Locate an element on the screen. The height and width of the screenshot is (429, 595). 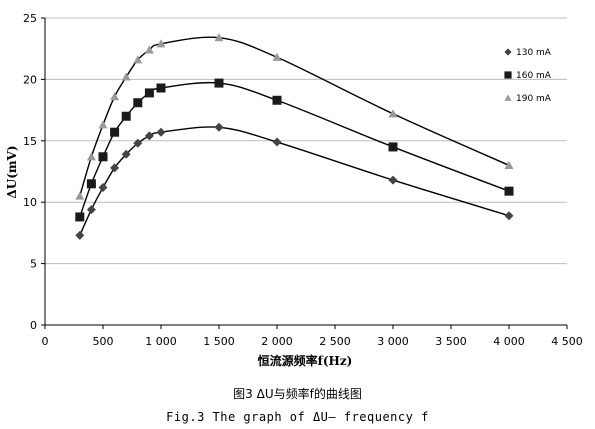
x-tick-label: 4 000 is located at coordinates (509, 341).